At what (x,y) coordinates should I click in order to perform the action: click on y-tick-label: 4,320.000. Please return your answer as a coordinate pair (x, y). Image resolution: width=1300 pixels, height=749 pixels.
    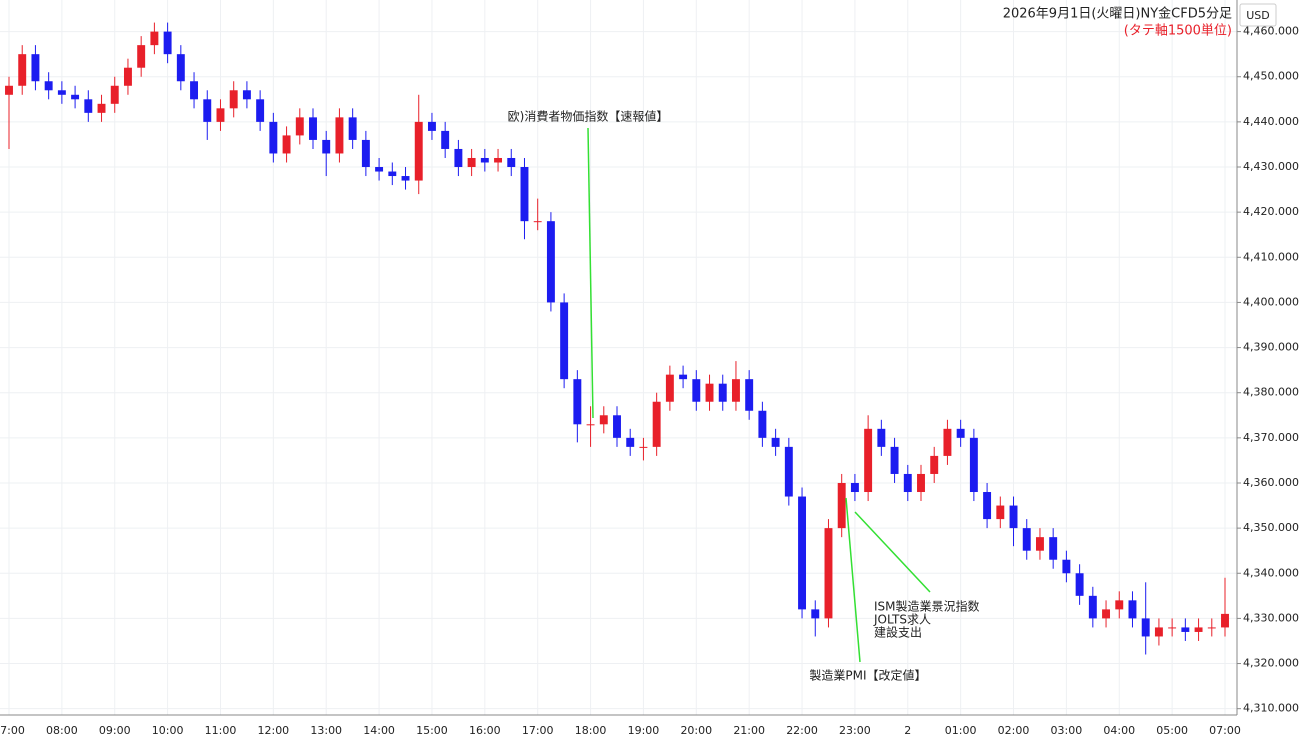
    Looking at the image, I should click on (1271, 663).